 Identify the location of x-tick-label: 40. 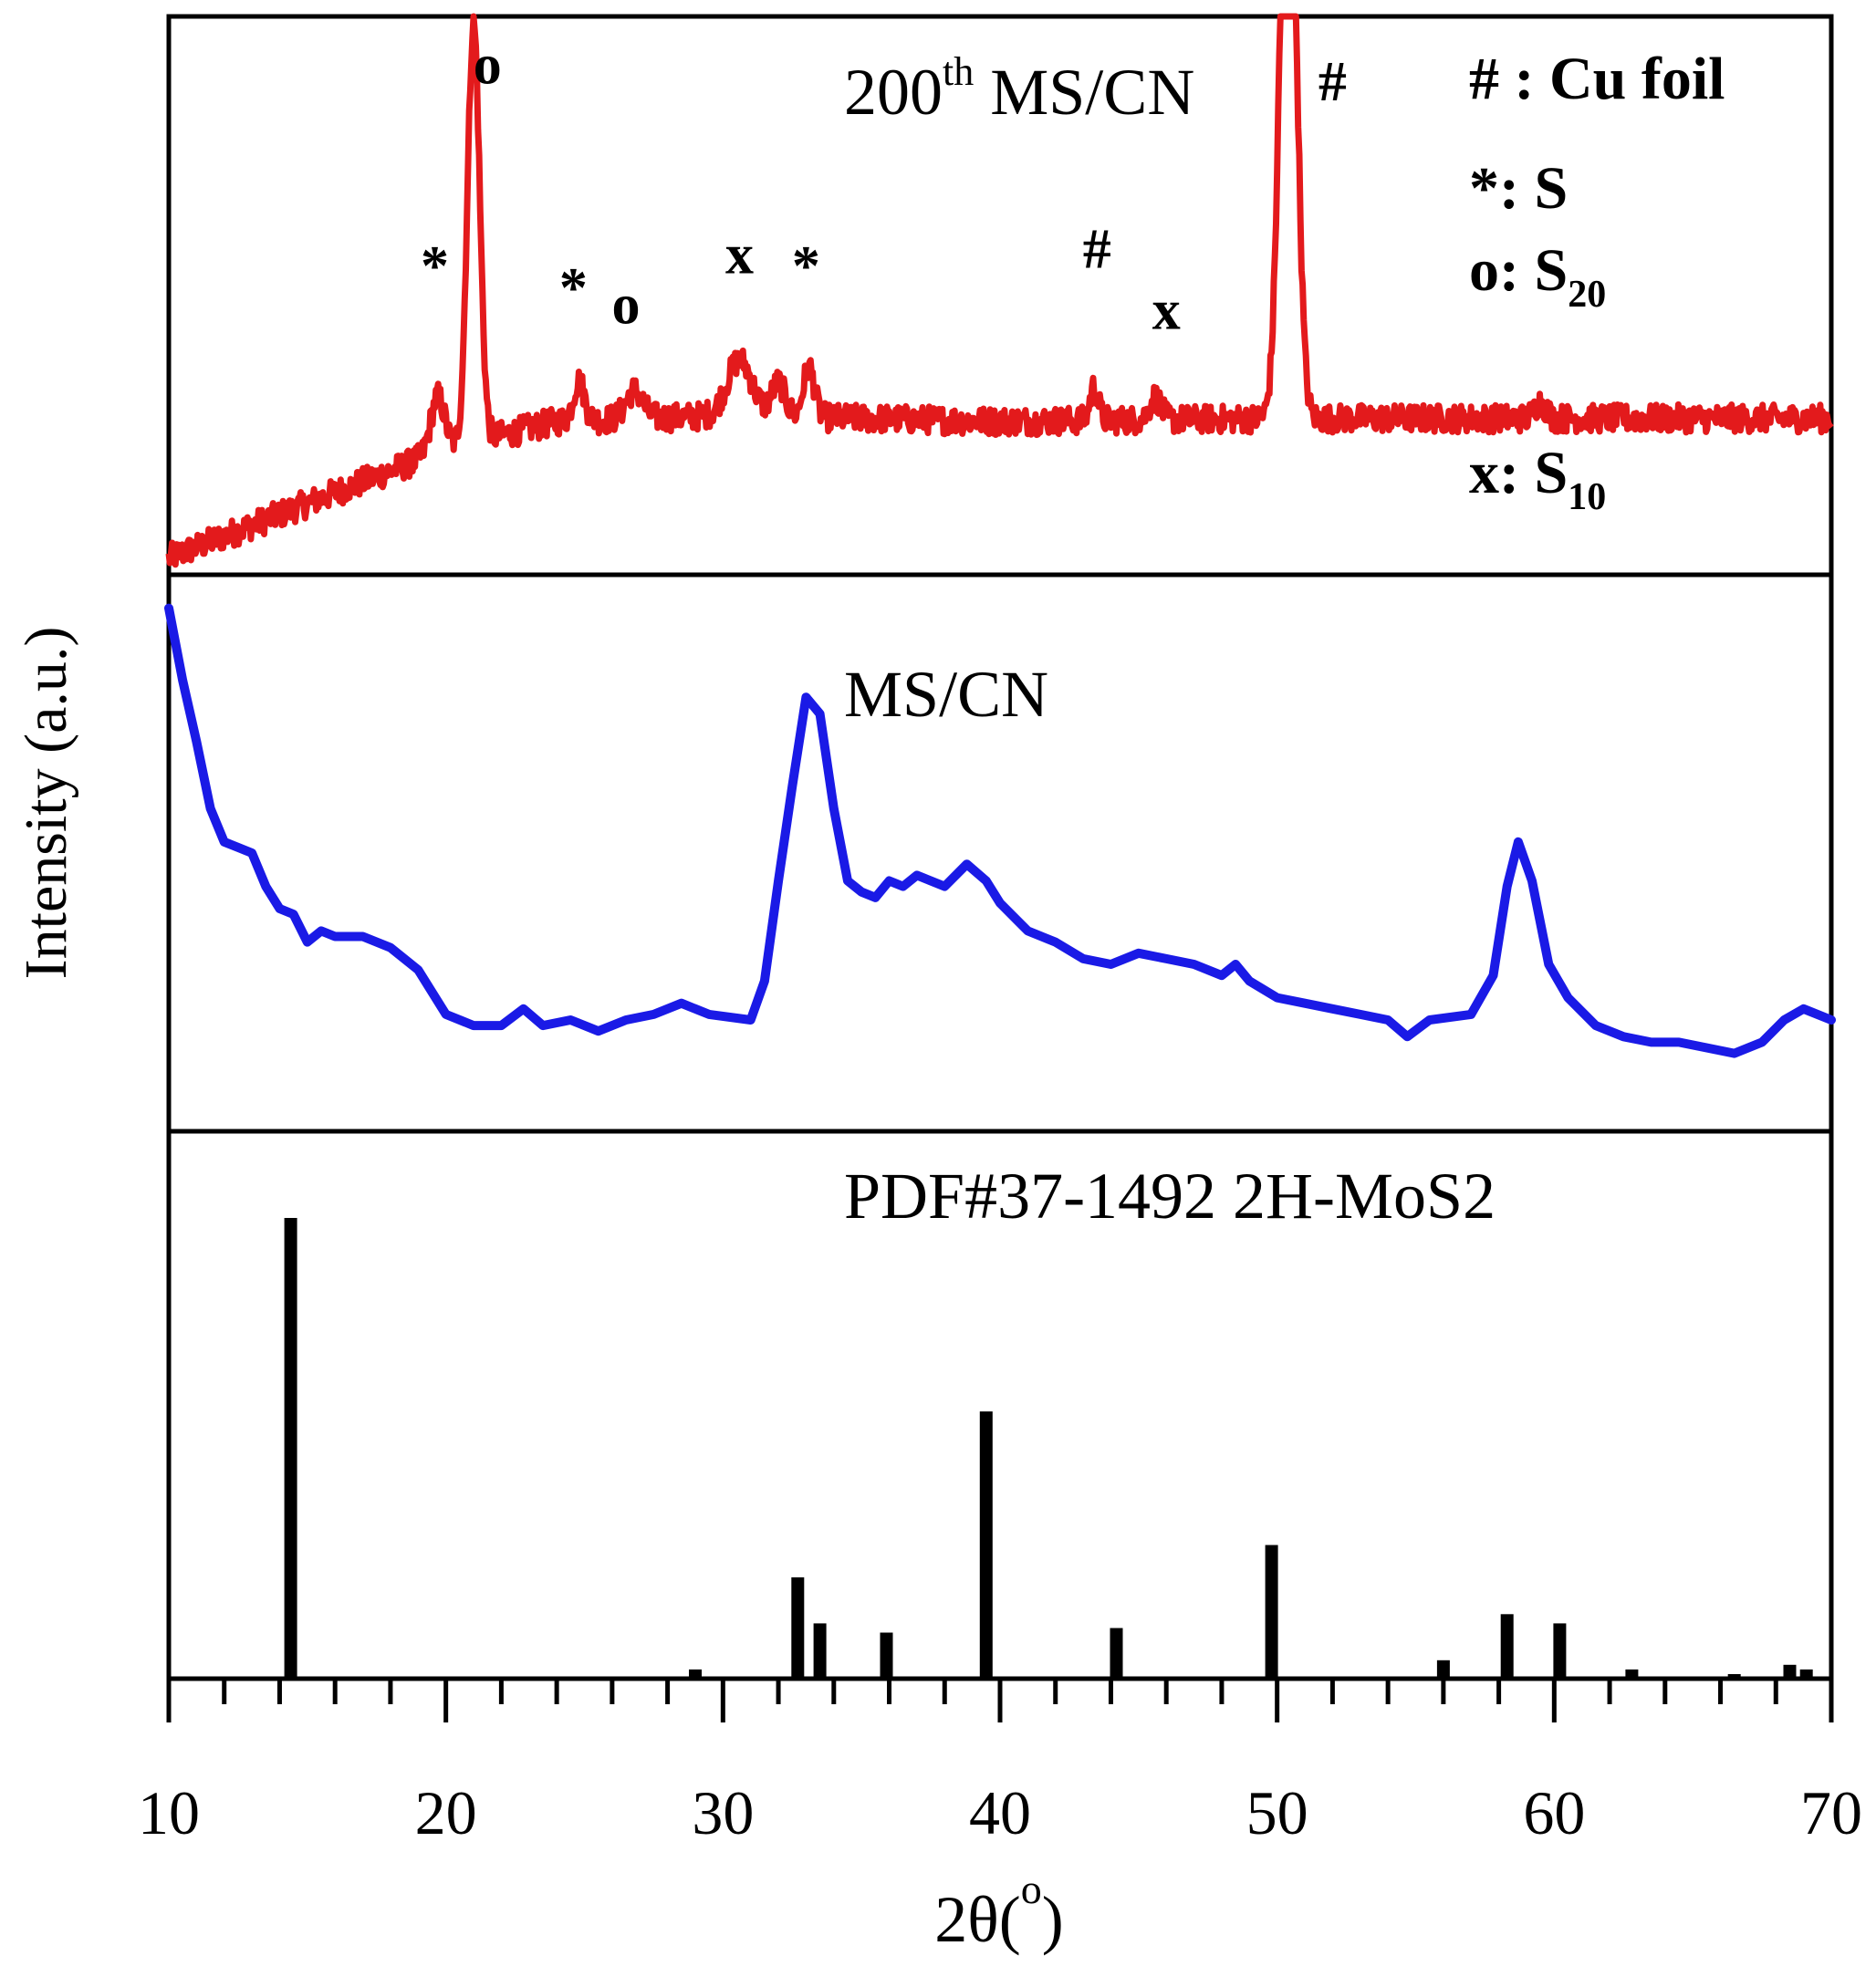
(1000, 1812).